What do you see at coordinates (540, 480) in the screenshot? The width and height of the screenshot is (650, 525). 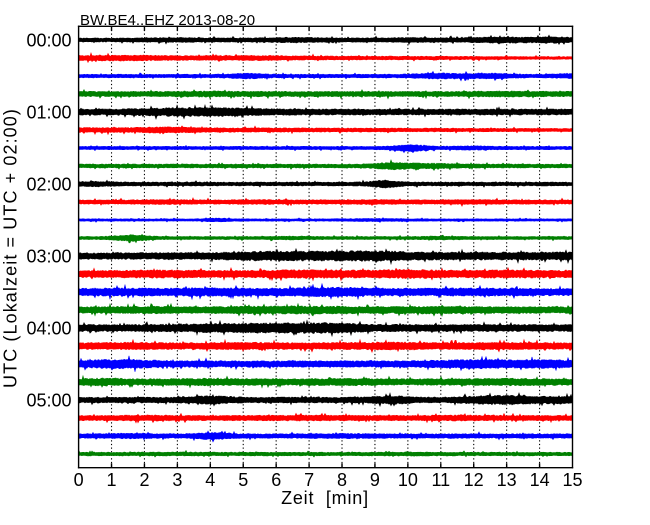 I see `svg-text: 14` at bounding box center [540, 480].